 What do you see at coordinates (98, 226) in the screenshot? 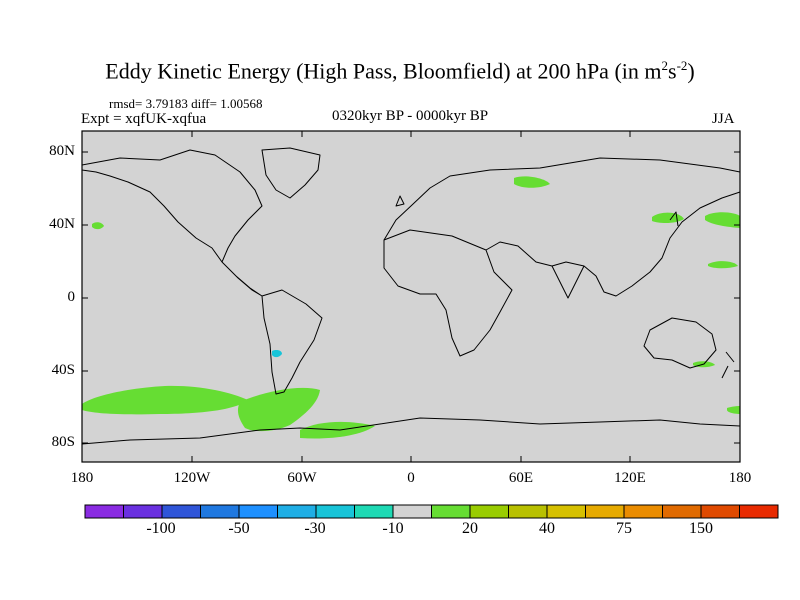
I see `patch-east-pacific` at bounding box center [98, 226].